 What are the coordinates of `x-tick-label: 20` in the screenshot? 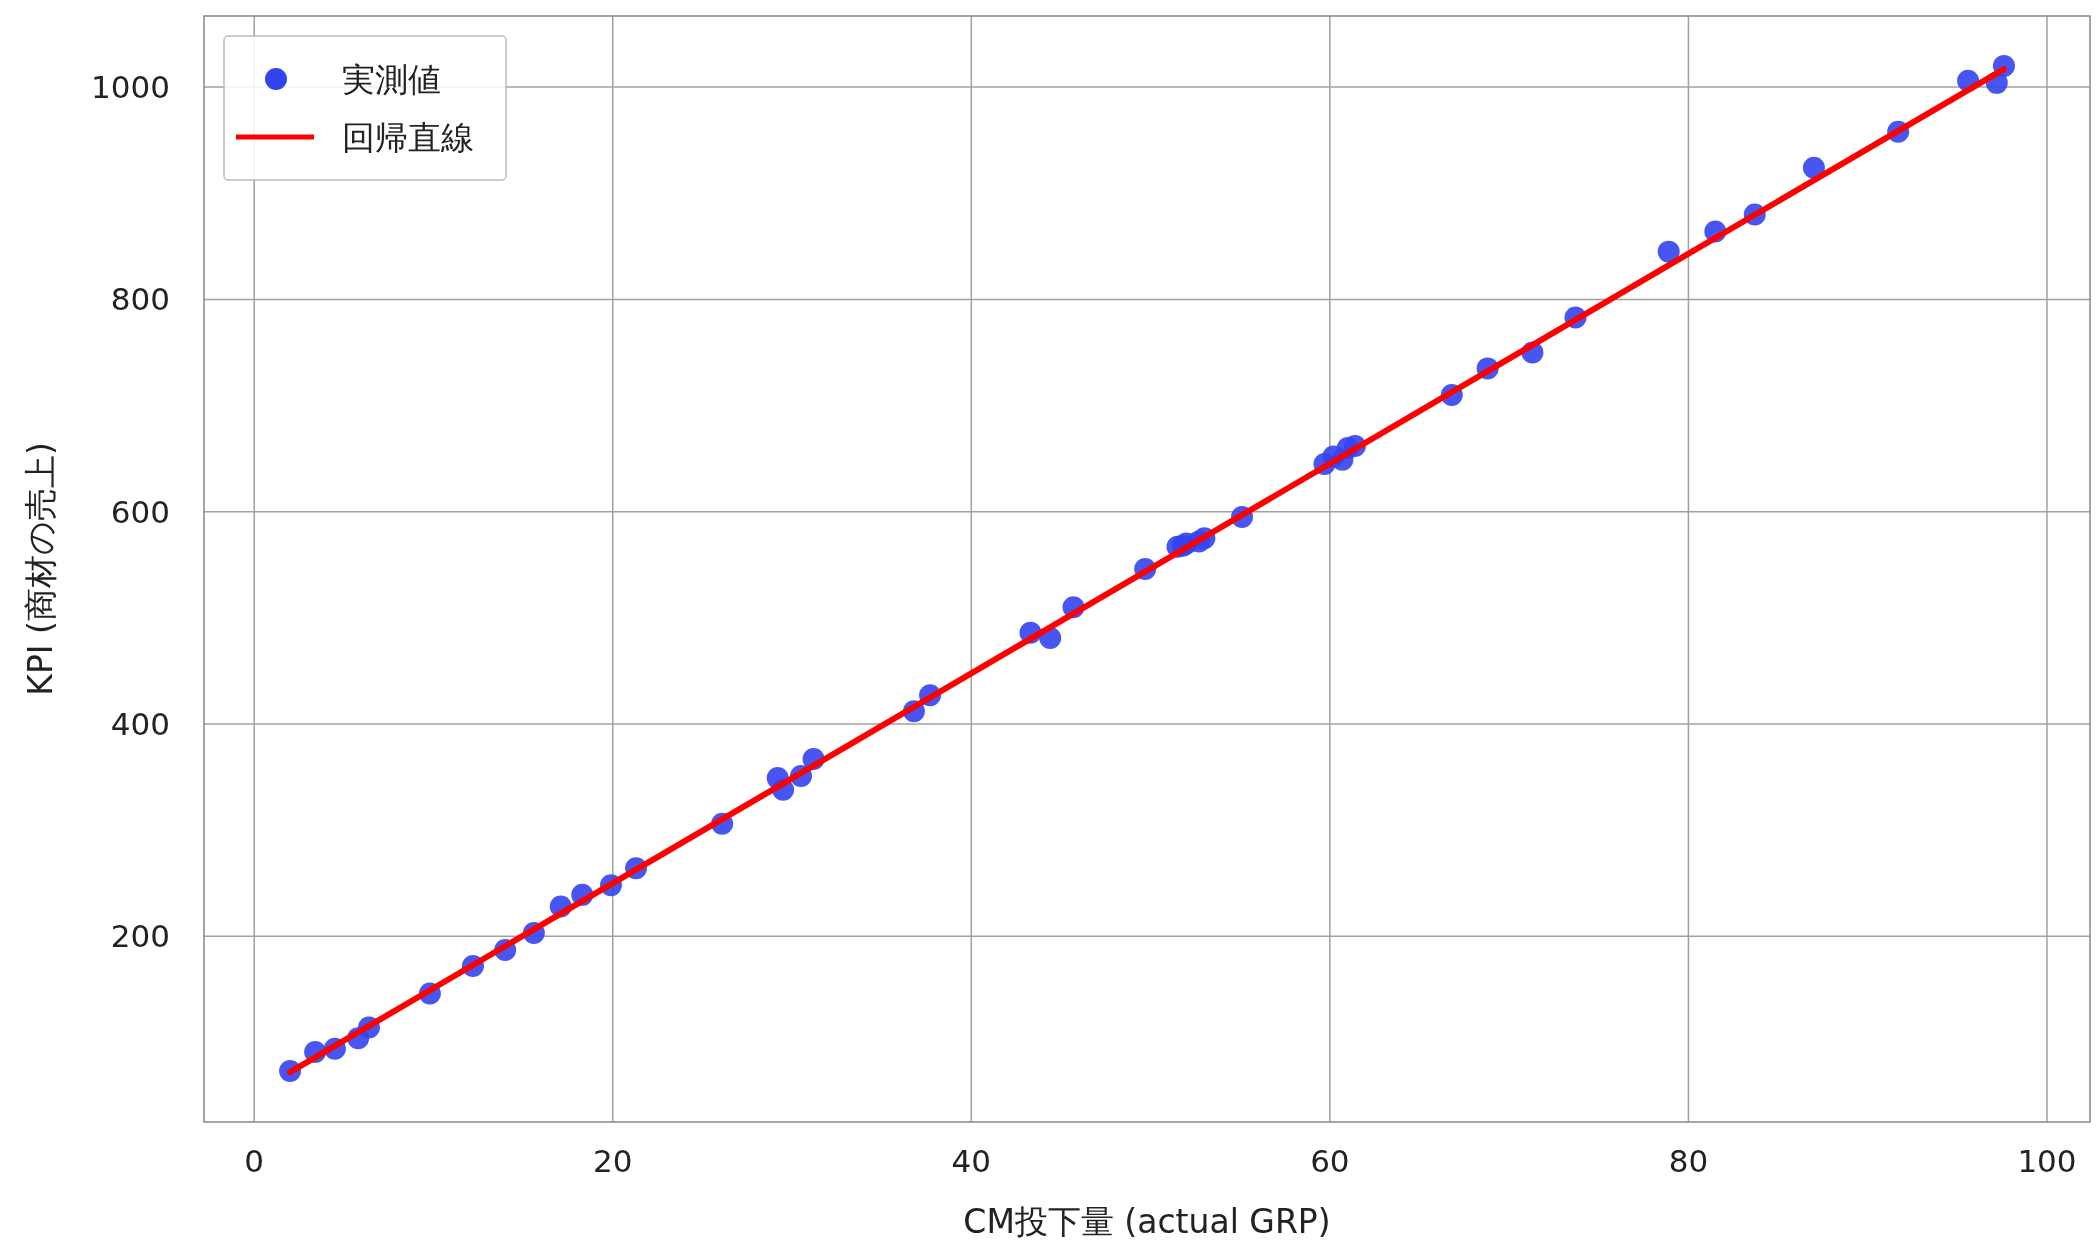 It's located at (613, 1161).